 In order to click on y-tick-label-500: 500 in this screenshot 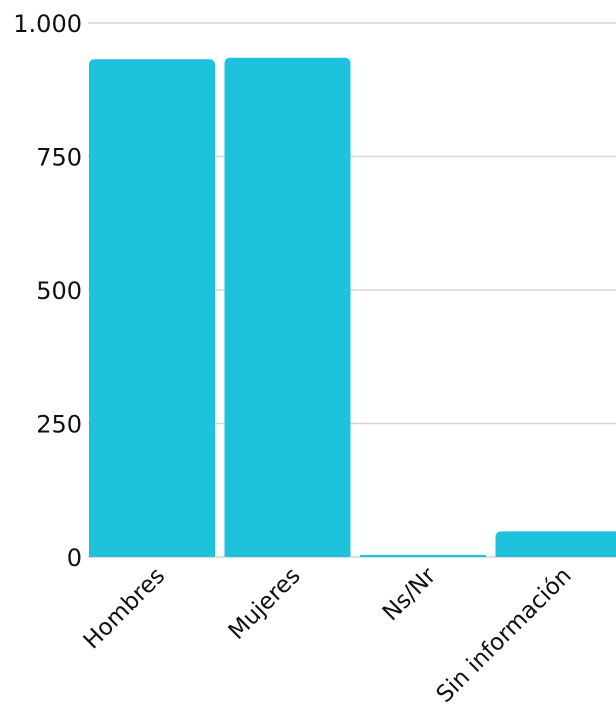, I will do `click(59, 291)`.